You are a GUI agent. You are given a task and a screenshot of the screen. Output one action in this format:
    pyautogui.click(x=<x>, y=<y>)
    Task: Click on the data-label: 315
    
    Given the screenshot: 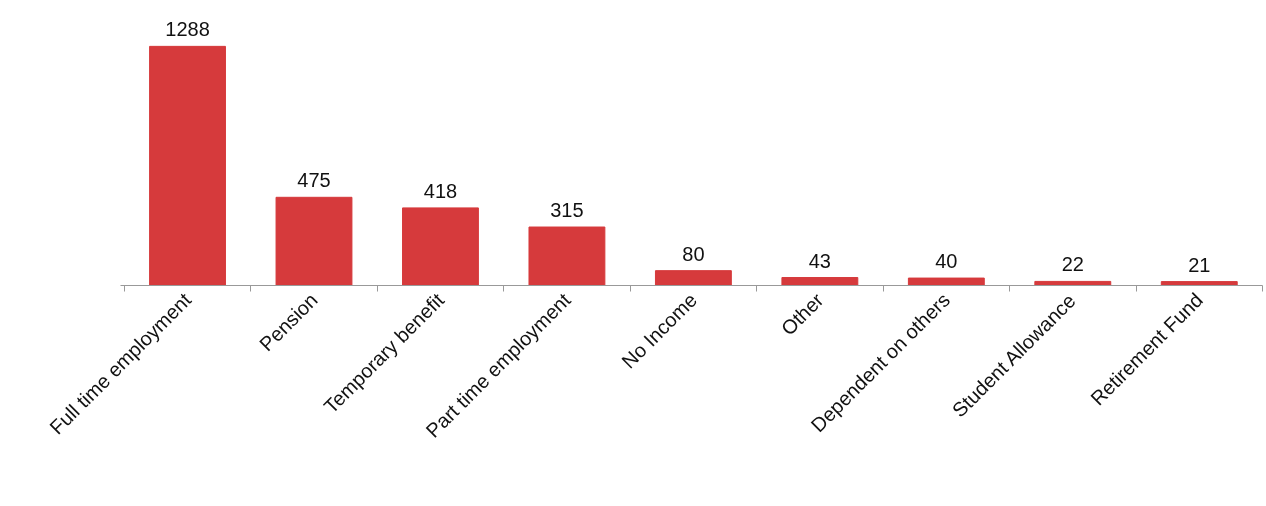 What is the action you would take?
    pyautogui.click(x=567, y=210)
    